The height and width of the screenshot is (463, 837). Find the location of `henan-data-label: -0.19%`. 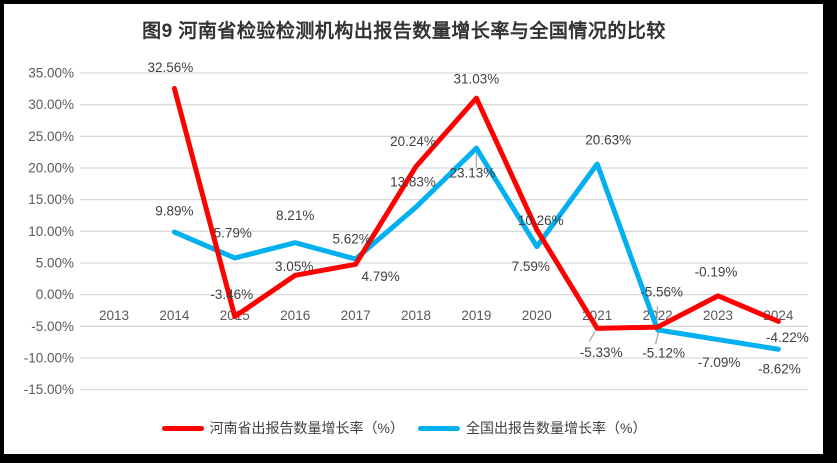

henan-data-label: -0.19% is located at coordinates (716, 271).